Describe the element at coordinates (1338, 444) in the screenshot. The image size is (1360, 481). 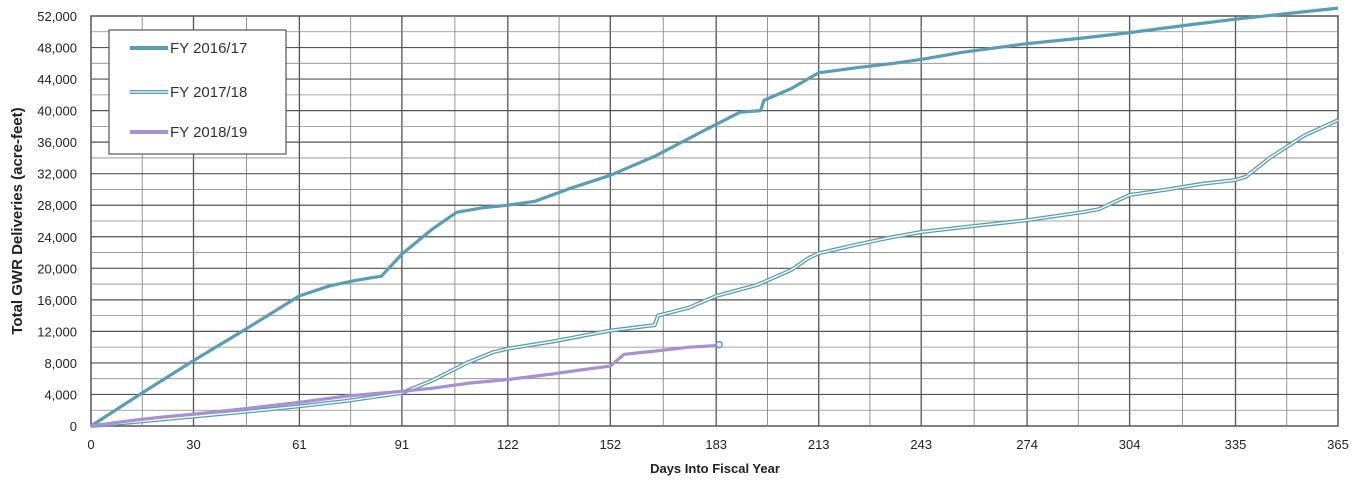
I see `x-tick-label: 365` at that location.